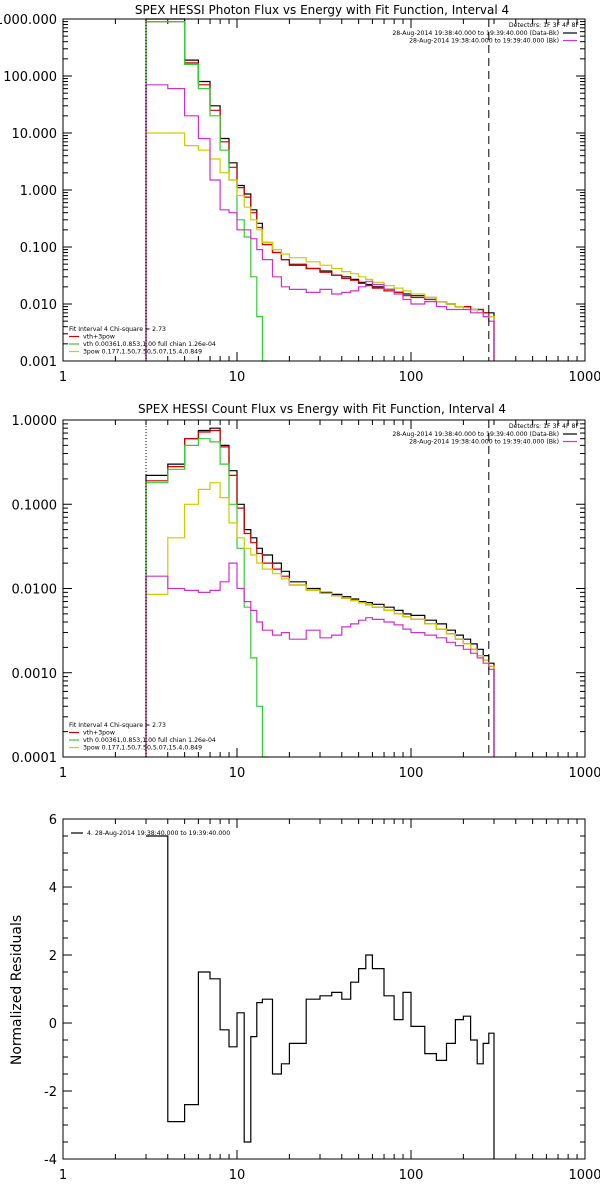 The image size is (600, 1200). Describe the element at coordinates (320, 659) in the screenshot. I see `count-flux-series-bk` at that location.